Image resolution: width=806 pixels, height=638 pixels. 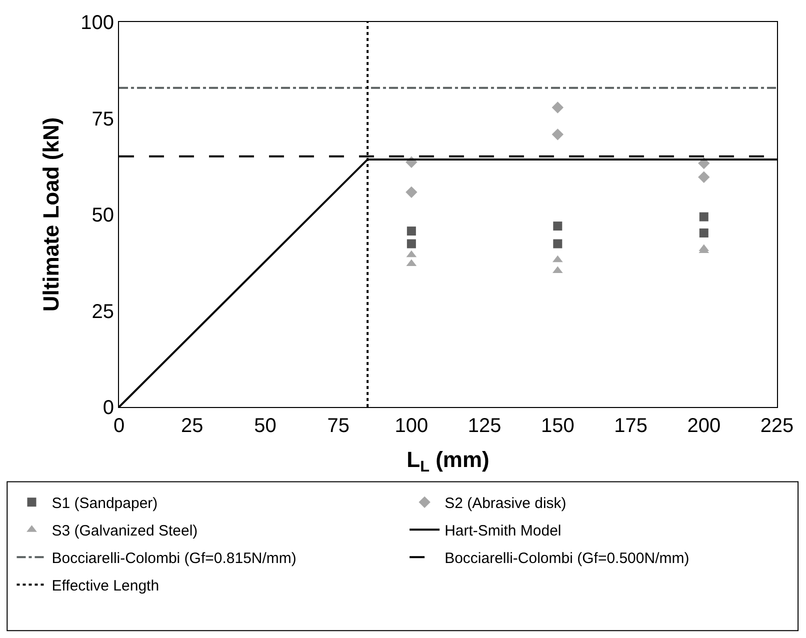 What do you see at coordinates (704, 426) in the screenshot?
I see `x-tick-label: 200` at bounding box center [704, 426].